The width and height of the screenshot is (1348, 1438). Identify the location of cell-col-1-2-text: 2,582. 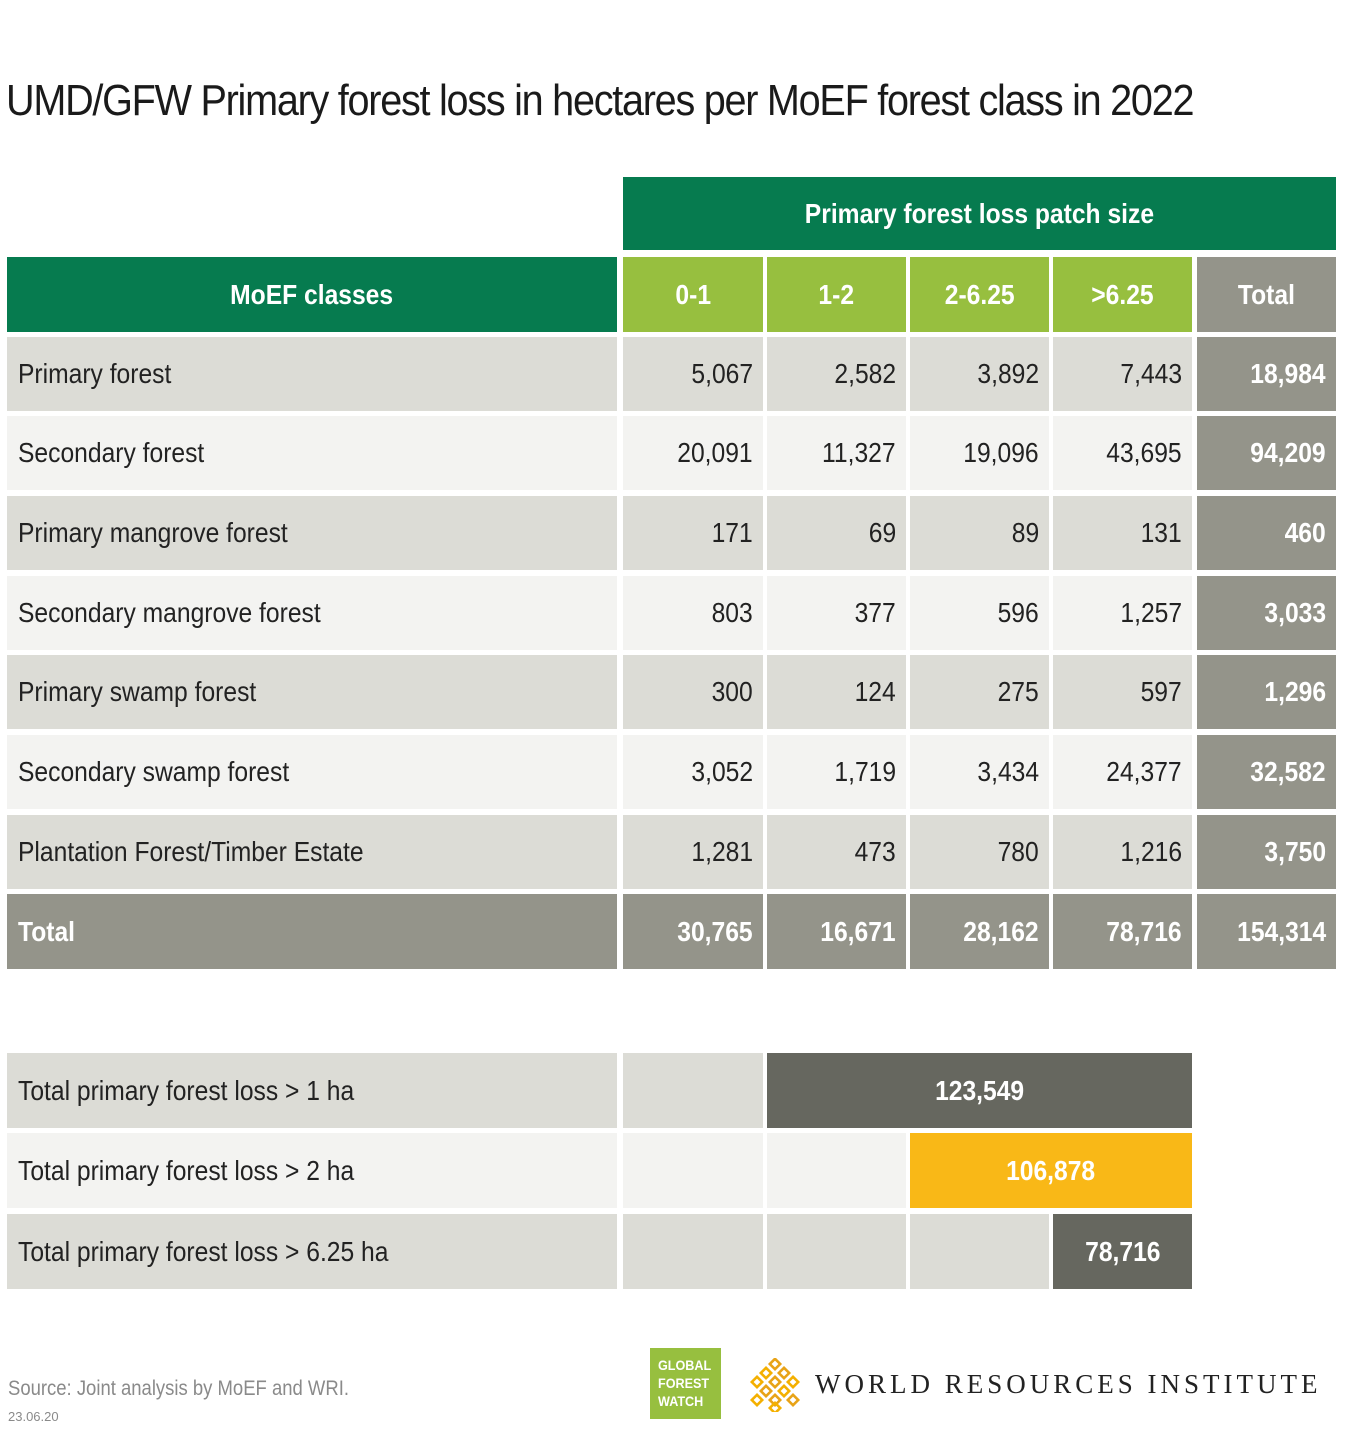
(865, 373).